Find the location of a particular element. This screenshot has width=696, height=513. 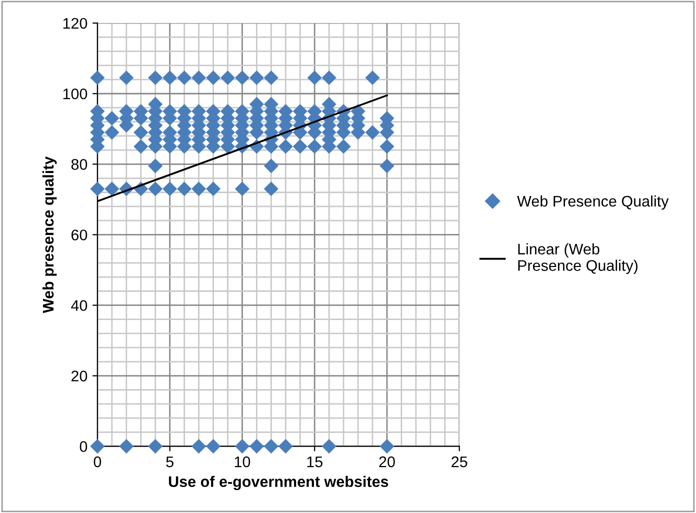

x-tick-label: 15 is located at coordinates (314, 462).